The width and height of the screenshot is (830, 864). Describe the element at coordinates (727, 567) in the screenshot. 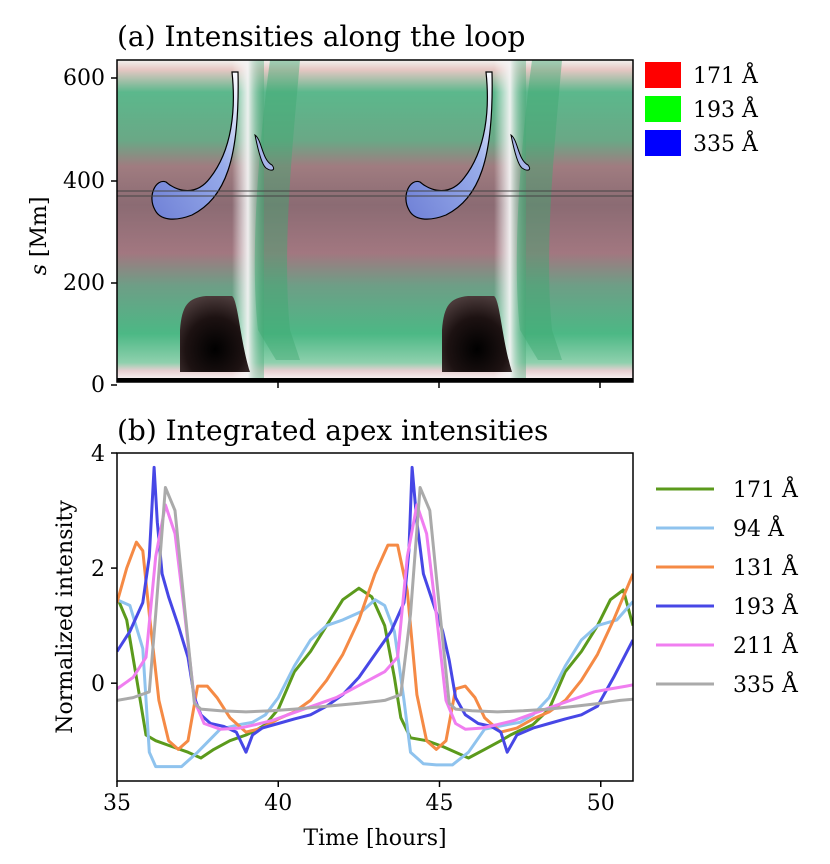

I see `legend-item-131: 131 Å` at that location.